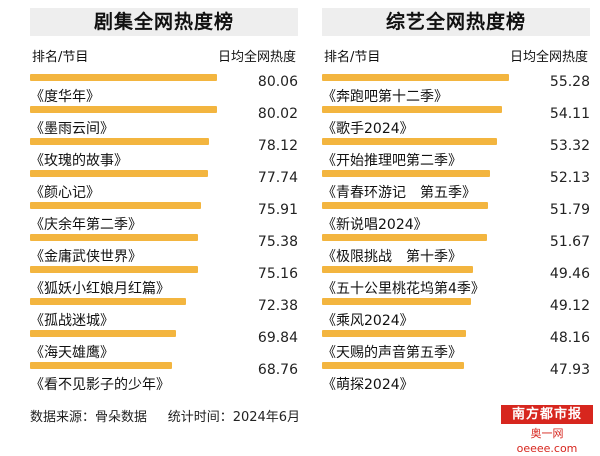 Image resolution: width=600 pixels, height=456 pixels. Describe the element at coordinates (392, 353) in the screenshot. I see `variety-category-label: 《天赐的声音第五季》` at that location.